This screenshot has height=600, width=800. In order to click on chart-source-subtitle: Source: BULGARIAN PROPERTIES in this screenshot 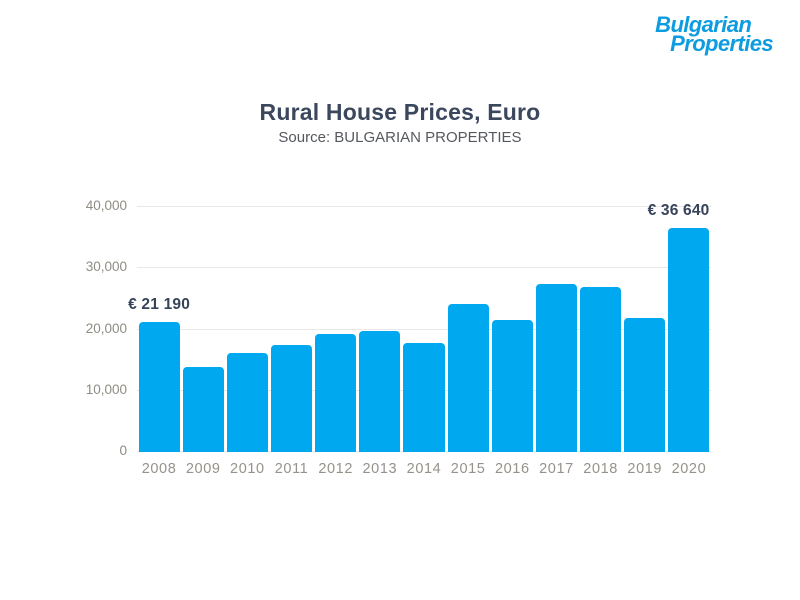, I will do `click(400, 137)`.